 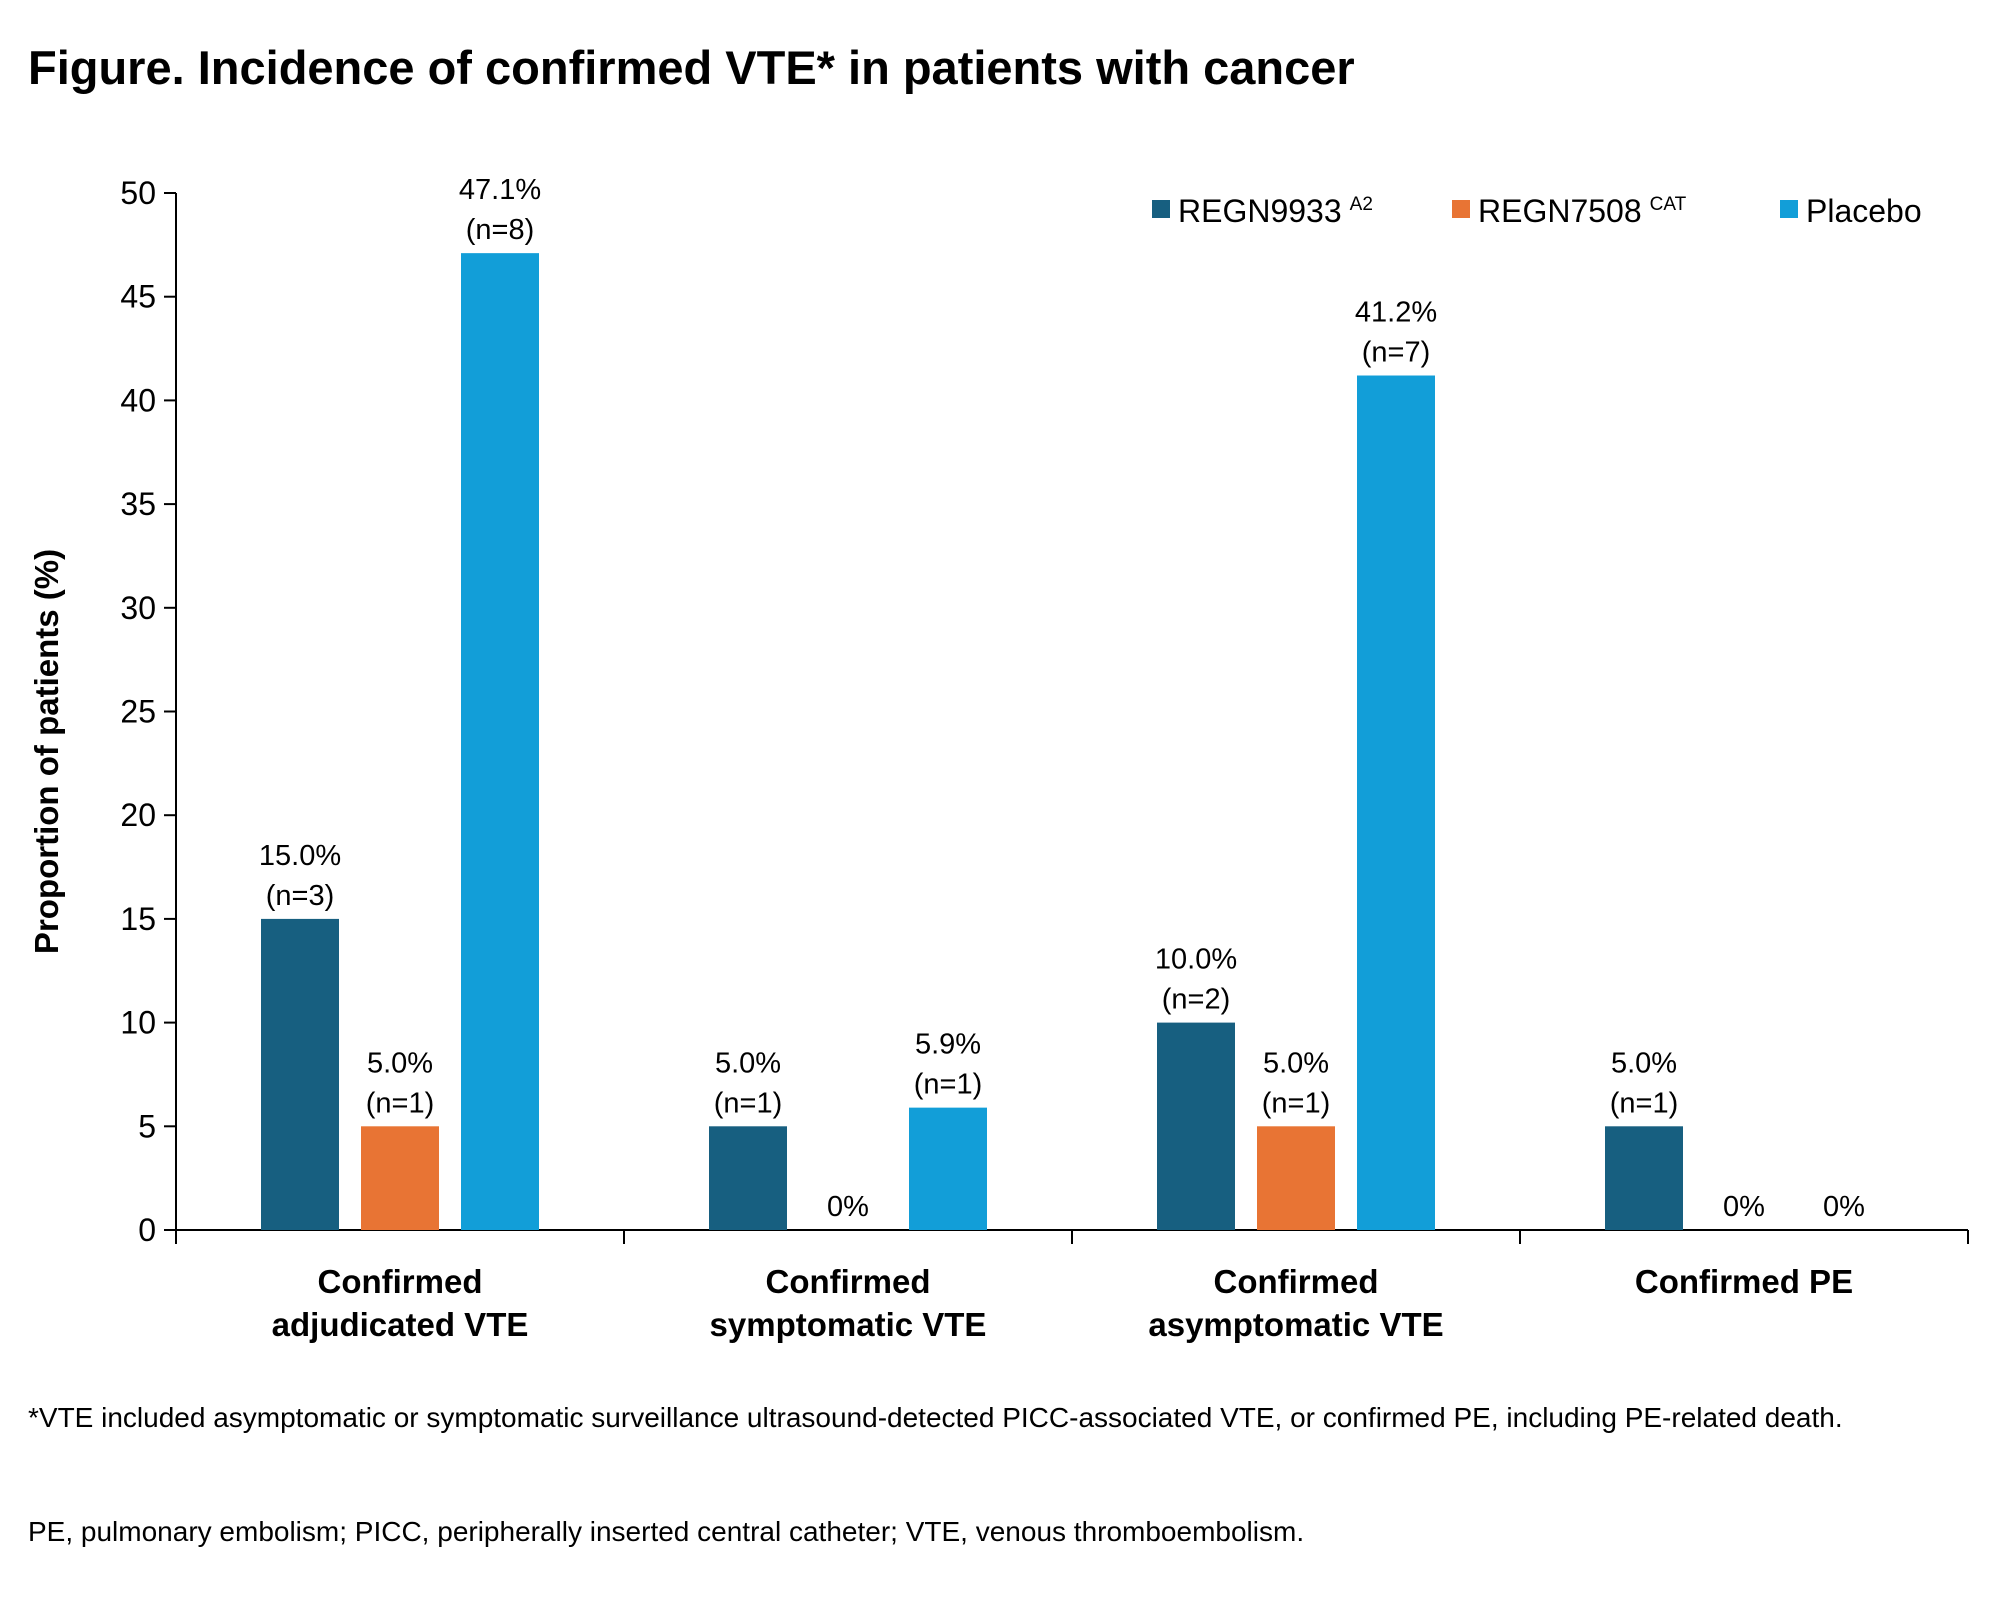 I want to click on y-tick-label: 35, so click(x=138, y=504).